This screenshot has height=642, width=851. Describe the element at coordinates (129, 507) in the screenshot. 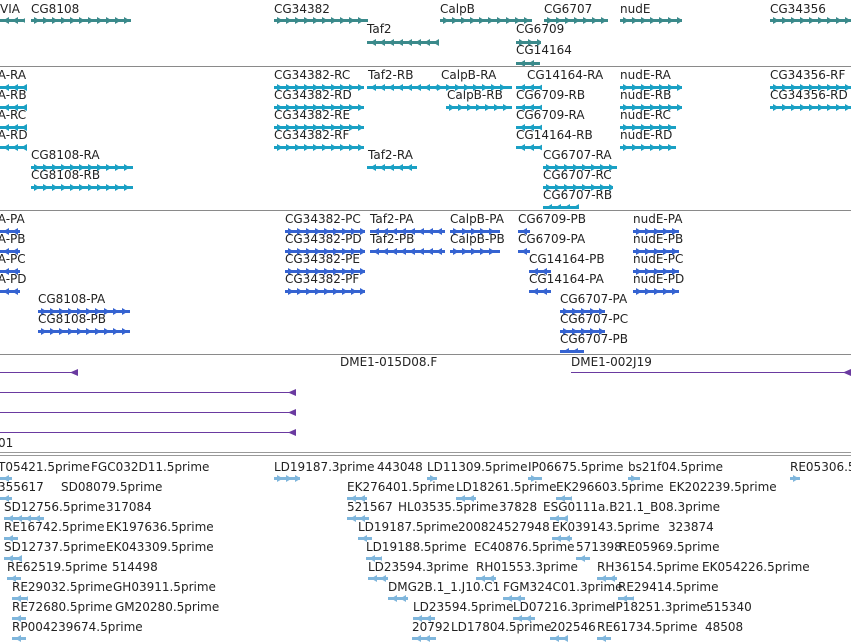

I see `est-label: 317084` at that location.